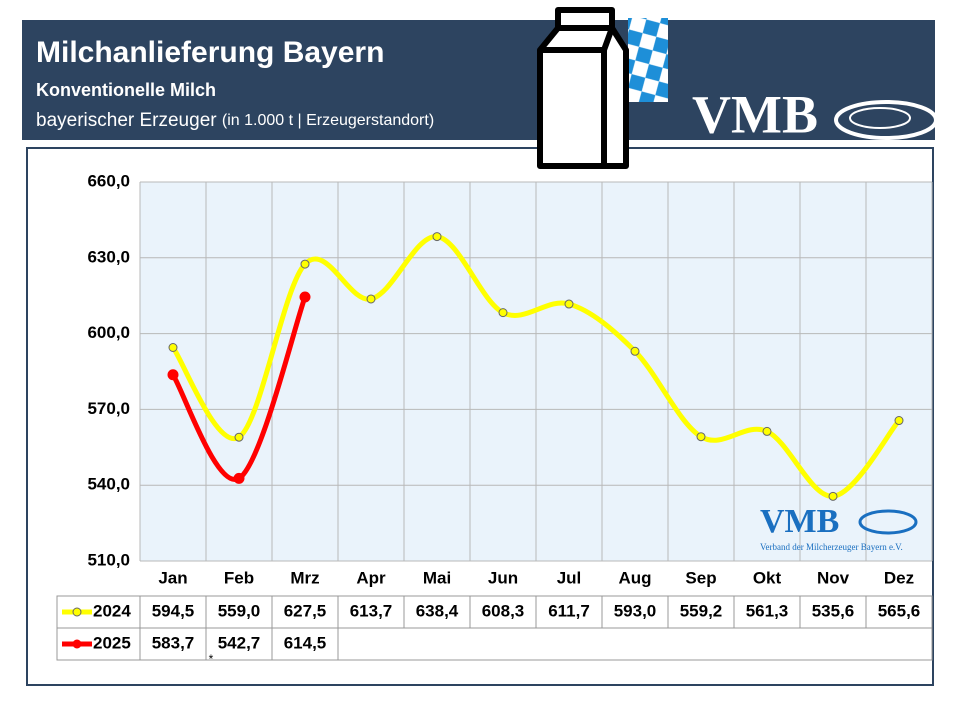 The height and width of the screenshot is (720, 960). Describe the element at coordinates (634, 577) in the screenshot. I see `x-tick-label: Aug` at that location.